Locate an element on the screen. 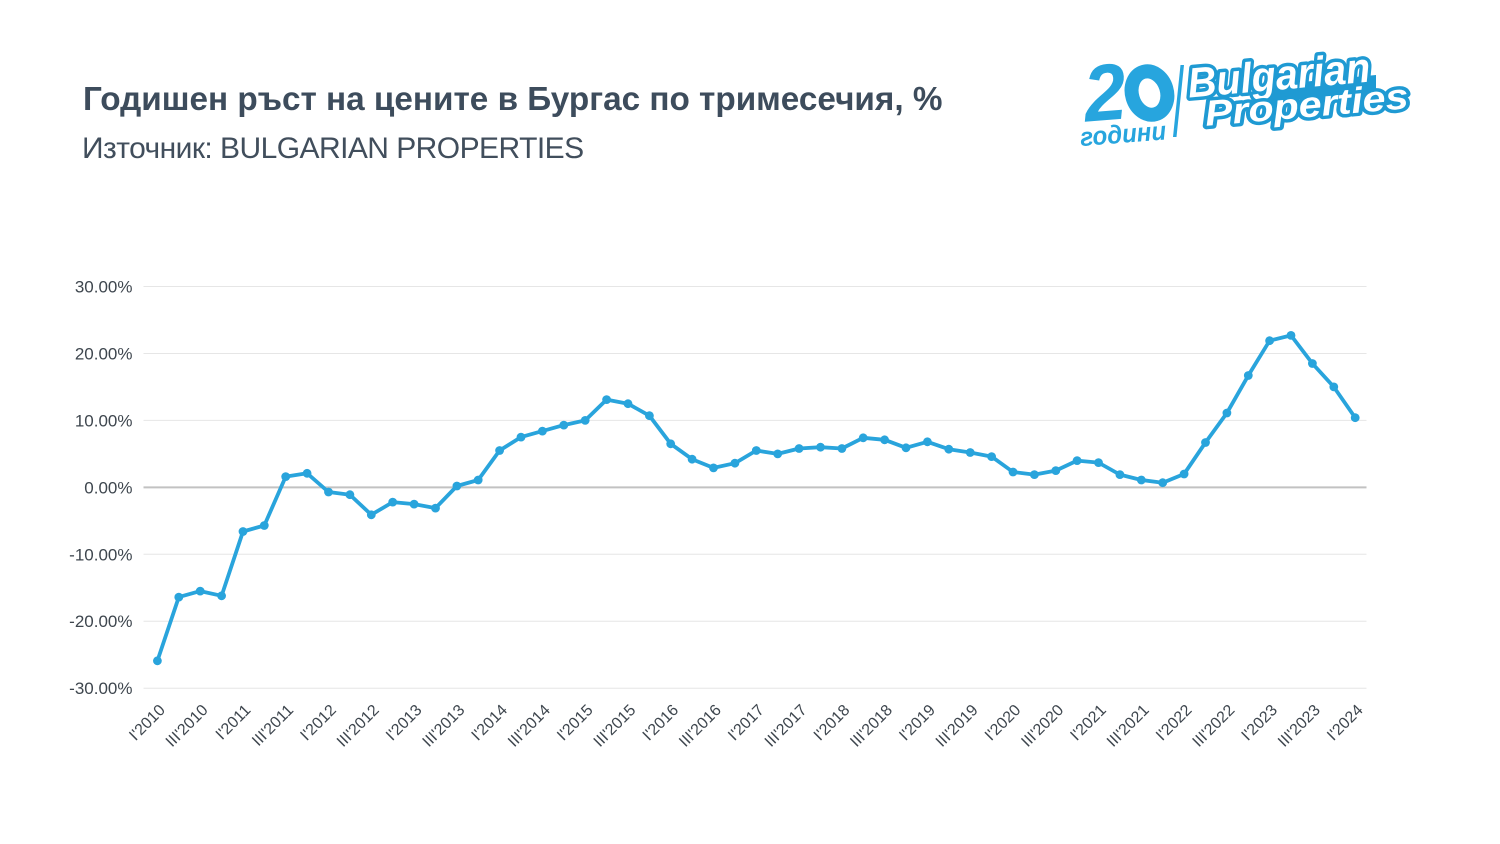 This screenshot has height=844, width=1500. svg-text: III'2017 is located at coordinates (786, 726).